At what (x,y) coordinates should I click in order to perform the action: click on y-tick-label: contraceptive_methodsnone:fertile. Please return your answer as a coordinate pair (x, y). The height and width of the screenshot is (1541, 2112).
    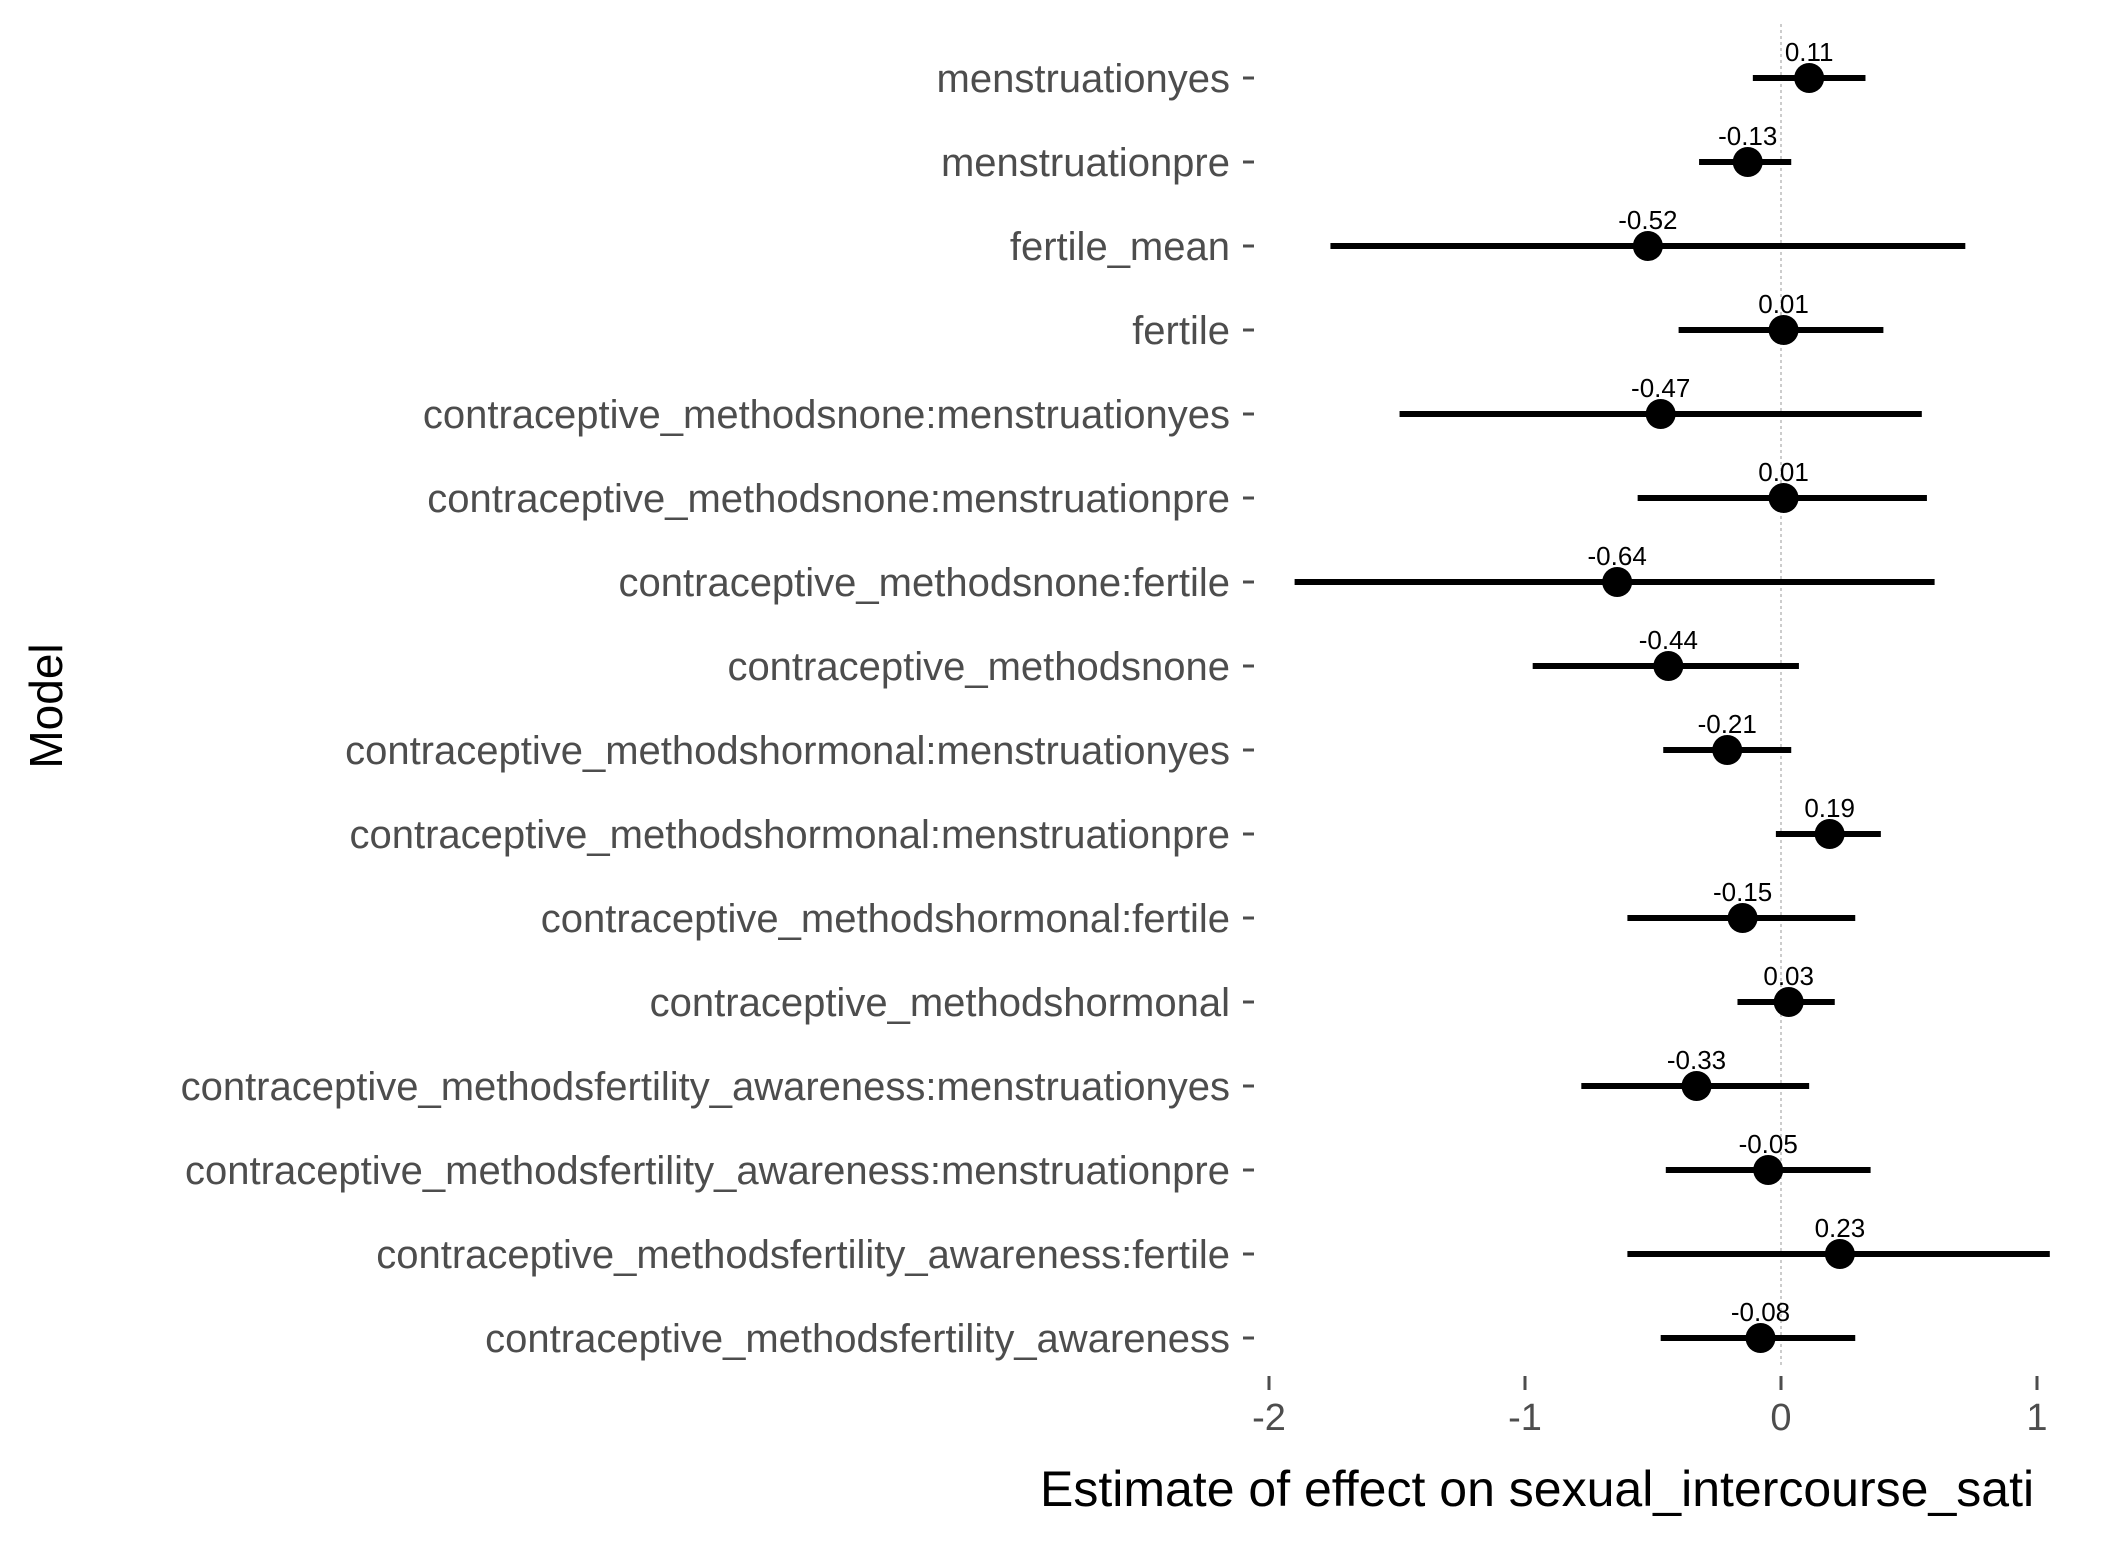
    Looking at the image, I should click on (924, 583).